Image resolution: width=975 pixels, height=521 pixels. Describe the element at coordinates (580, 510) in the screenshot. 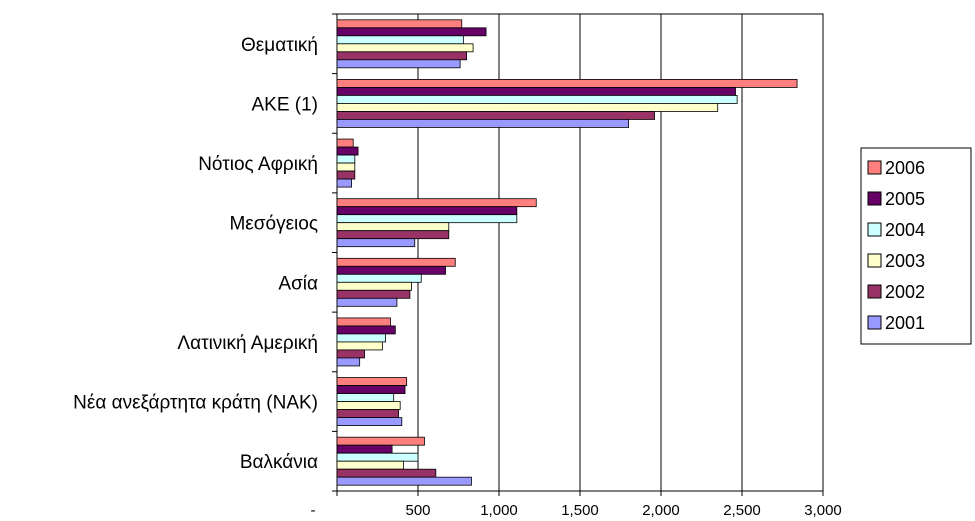

I see `x-tick-label: 1,500` at that location.